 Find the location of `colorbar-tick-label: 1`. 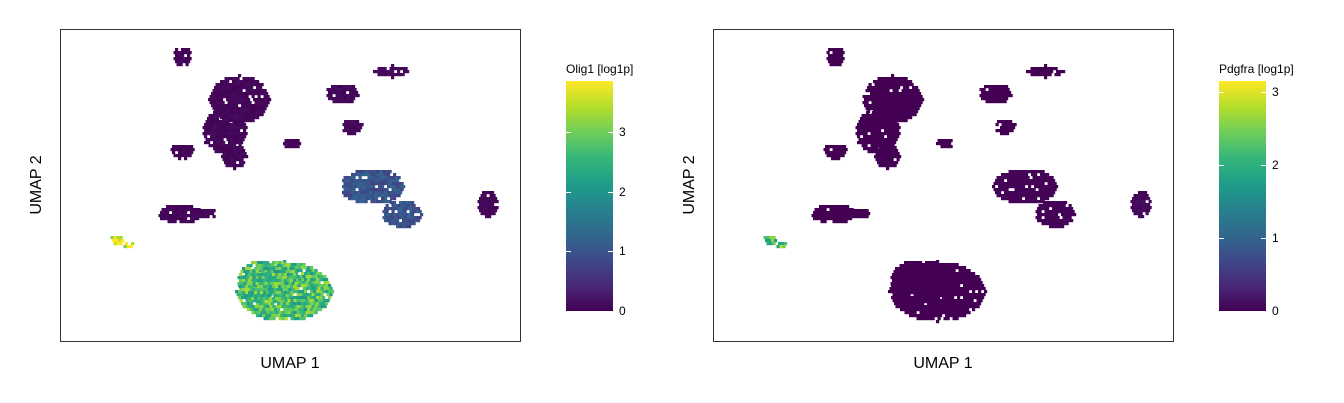

colorbar-tick-label: 1 is located at coordinates (1275, 237).